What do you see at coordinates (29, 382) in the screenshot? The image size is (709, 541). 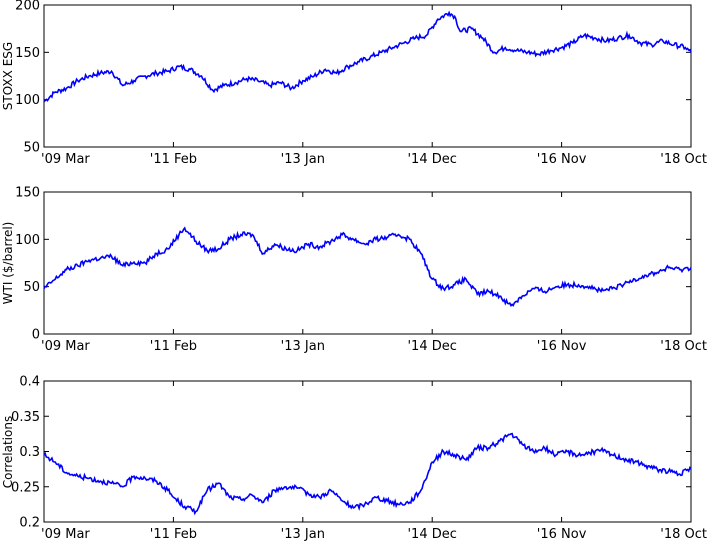 I see `y-tick-label: 0.4` at bounding box center [29, 382].